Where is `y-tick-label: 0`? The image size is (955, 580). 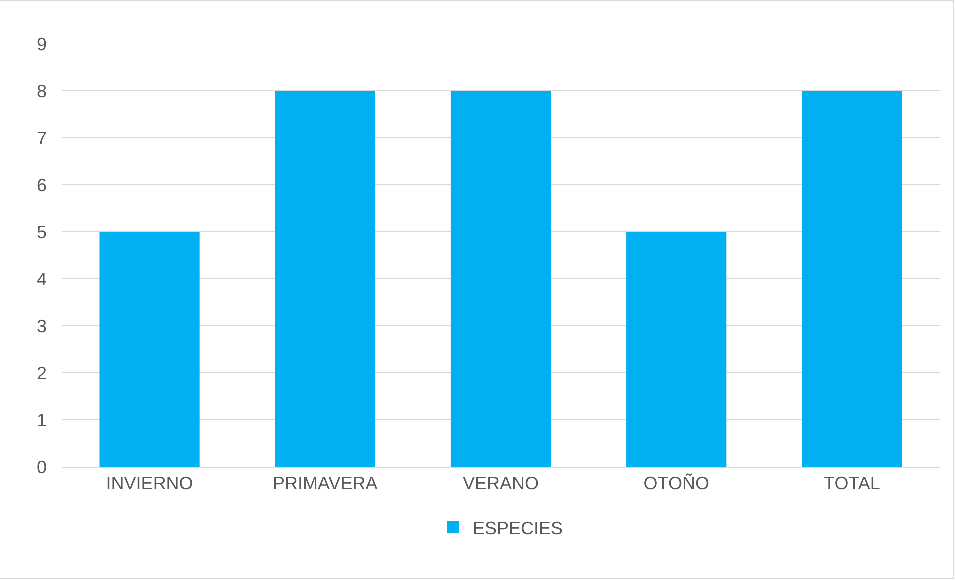
y-tick-label: 0 is located at coordinates (41, 467).